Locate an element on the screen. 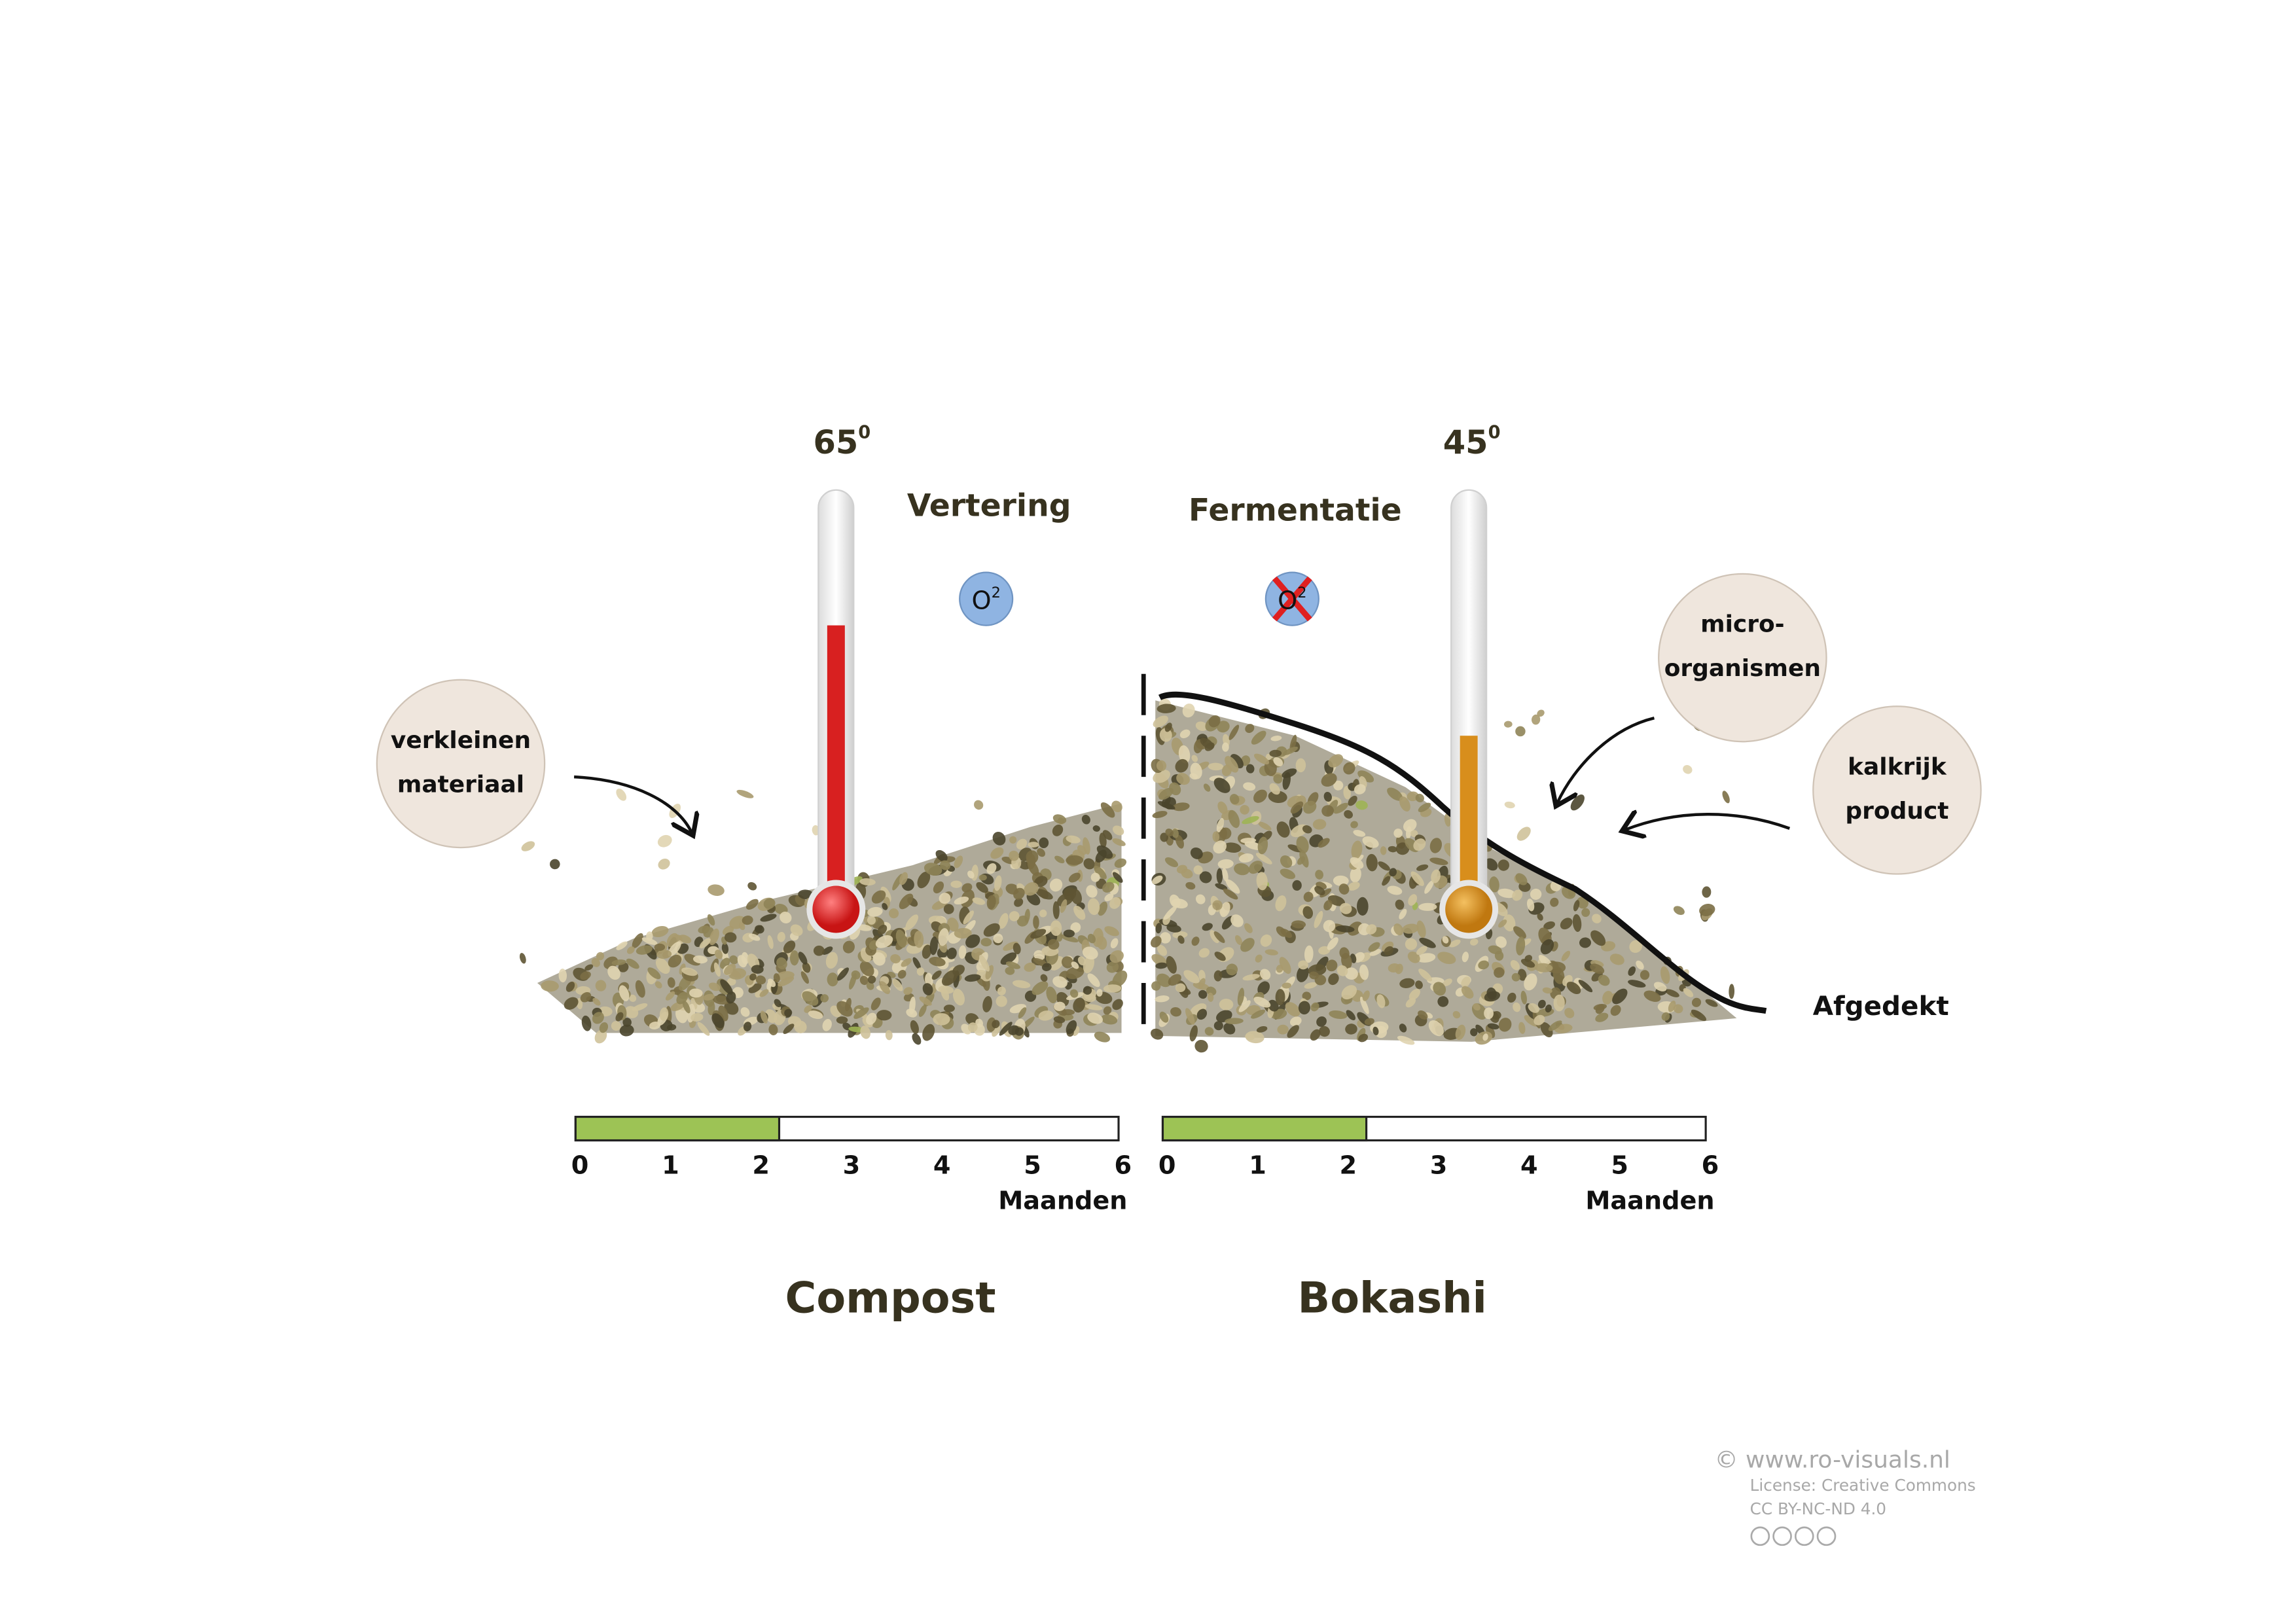 The image size is (2296, 1623). timeline-tick-label: 4 is located at coordinates (942, 1166).